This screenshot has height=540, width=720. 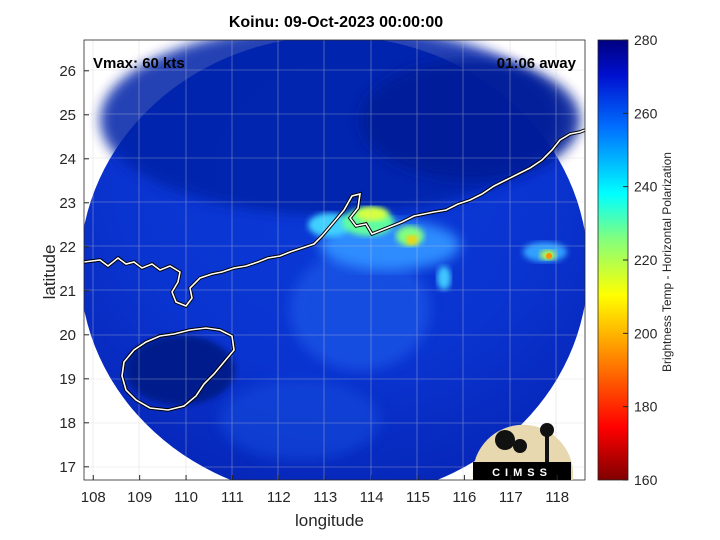 I want to click on cimss-logo: CIMSS, so click(x=522, y=451).